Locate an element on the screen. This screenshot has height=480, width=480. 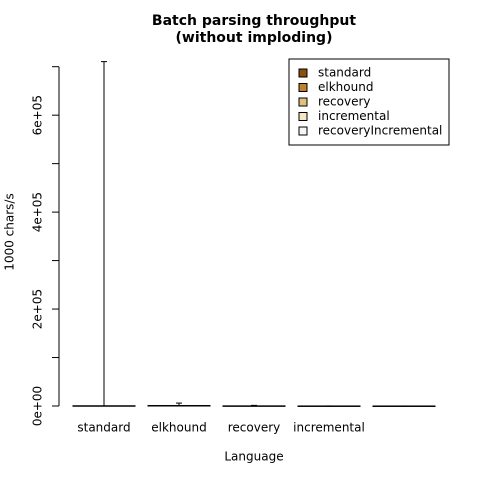
legend-box is located at coordinates (369, 102).